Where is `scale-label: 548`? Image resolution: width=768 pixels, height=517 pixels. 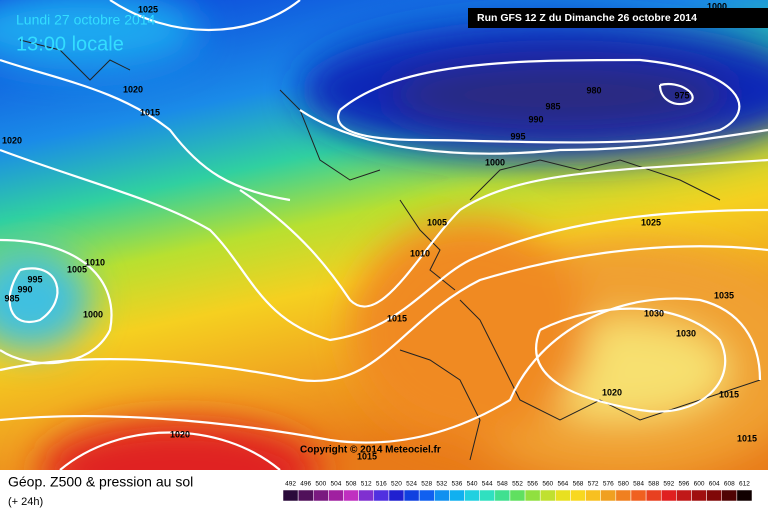 scale-label: 548 is located at coordinates (502, 484).